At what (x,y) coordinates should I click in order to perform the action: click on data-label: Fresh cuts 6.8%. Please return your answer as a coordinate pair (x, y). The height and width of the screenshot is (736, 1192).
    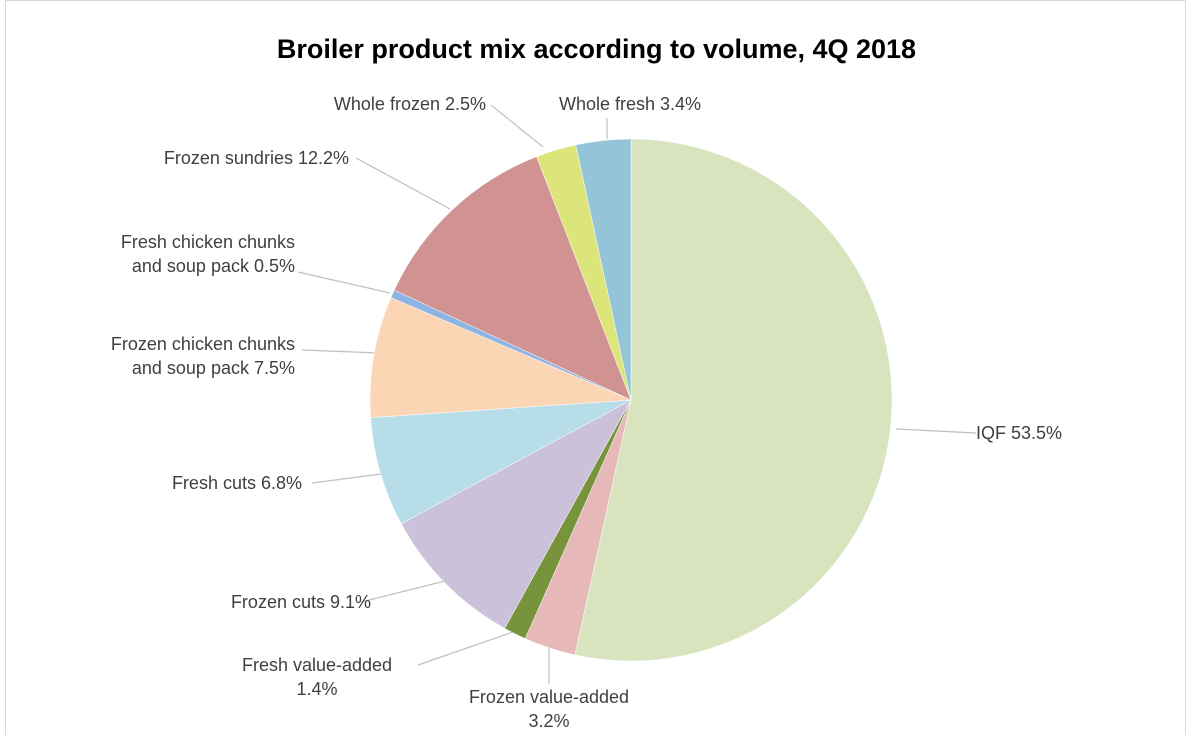
    Looking at the image, I should click on (237, 483).